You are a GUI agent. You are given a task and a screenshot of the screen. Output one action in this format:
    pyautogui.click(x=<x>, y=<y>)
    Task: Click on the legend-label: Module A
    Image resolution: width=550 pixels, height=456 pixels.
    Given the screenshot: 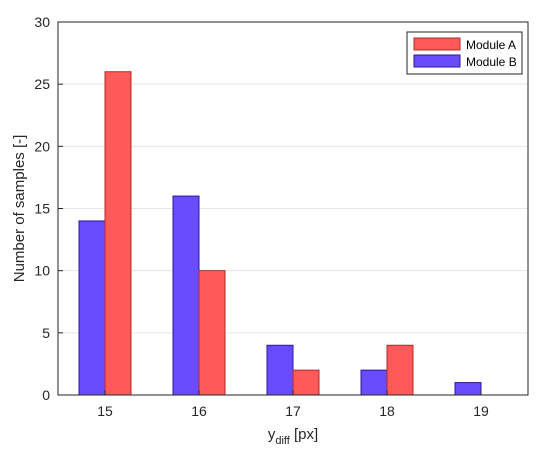 What is the action you would take?
    pyautogui.click(x=491, y=45)
    